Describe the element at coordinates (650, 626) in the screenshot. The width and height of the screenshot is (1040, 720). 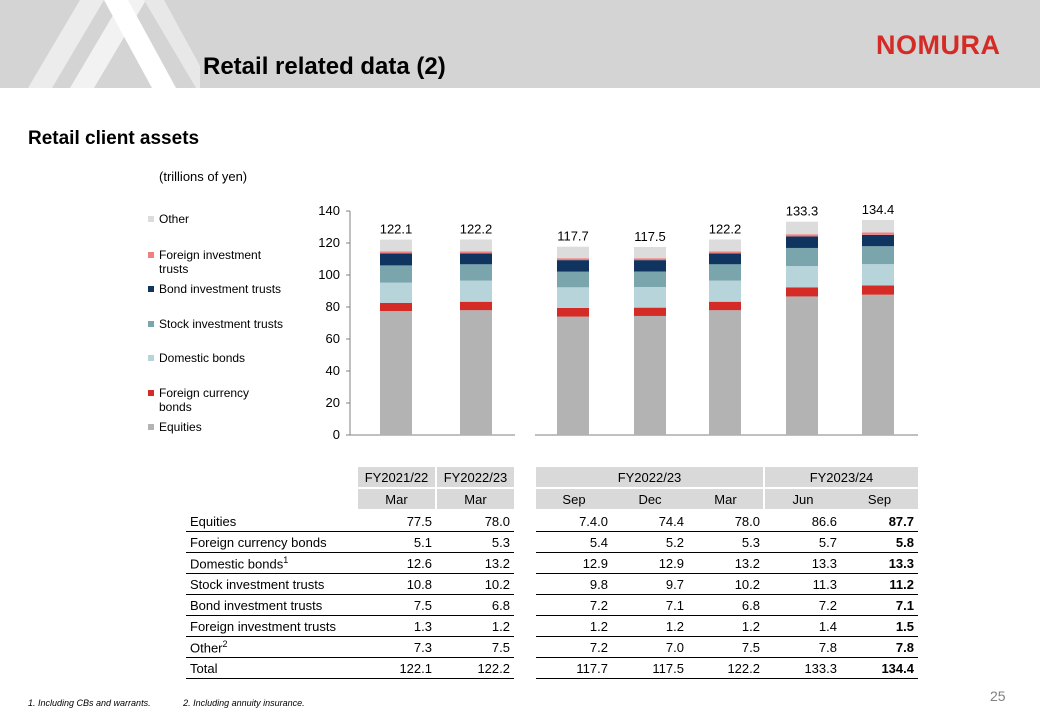
I see `table-cell: 1.2` at that location.